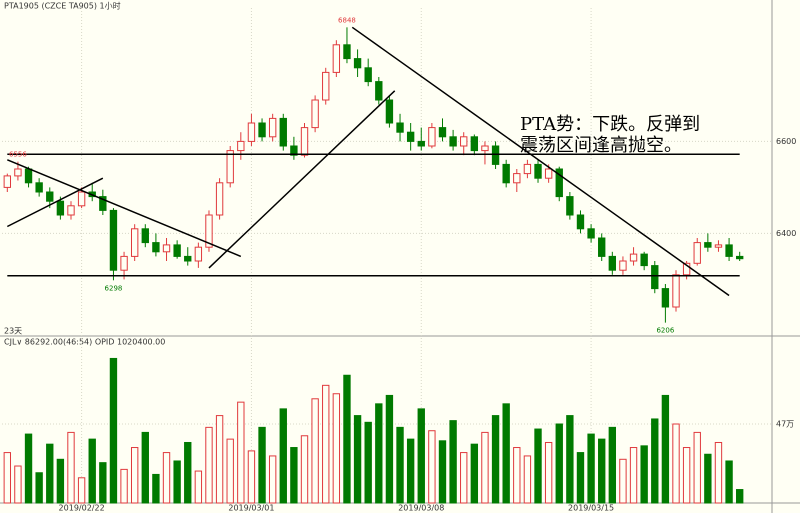 This screenshot has height=513, width=800. Describe the element at coordinates (421, 508) in the screenshot. I see `x-tick-label: 2019/03/08` at that location.